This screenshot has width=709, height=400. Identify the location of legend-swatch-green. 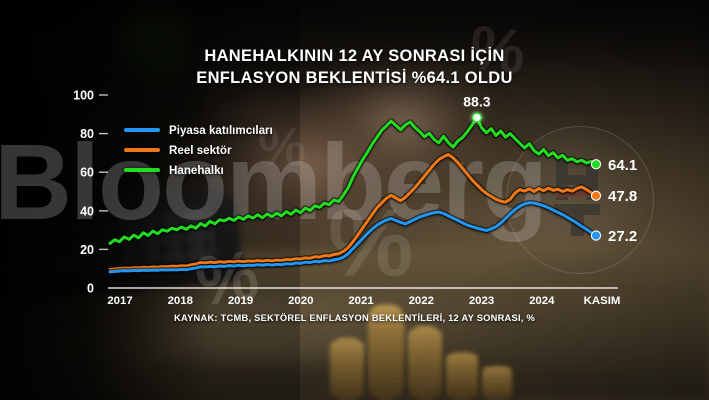
(142, 170).